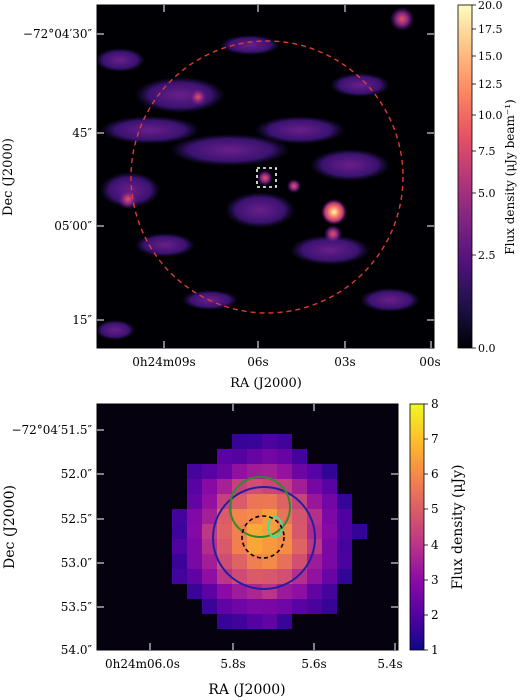 Image resolution: width=525 pixels, height=700 pixels. Describe the element at coordinates (435, 580) in the screenshot. I see `bottom-cbar-tick-5: 3` at that location.